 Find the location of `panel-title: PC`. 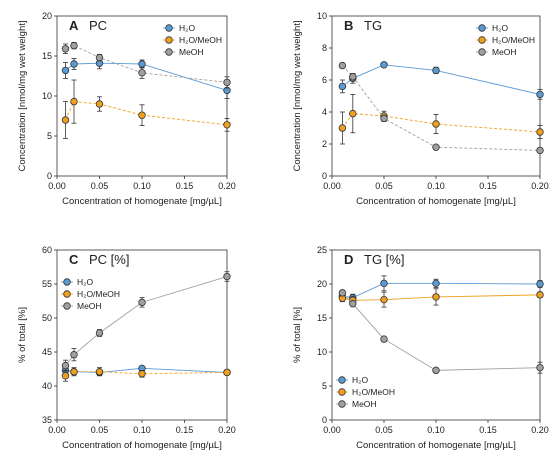

panel-title: PC is located at coordinates (98, 25).